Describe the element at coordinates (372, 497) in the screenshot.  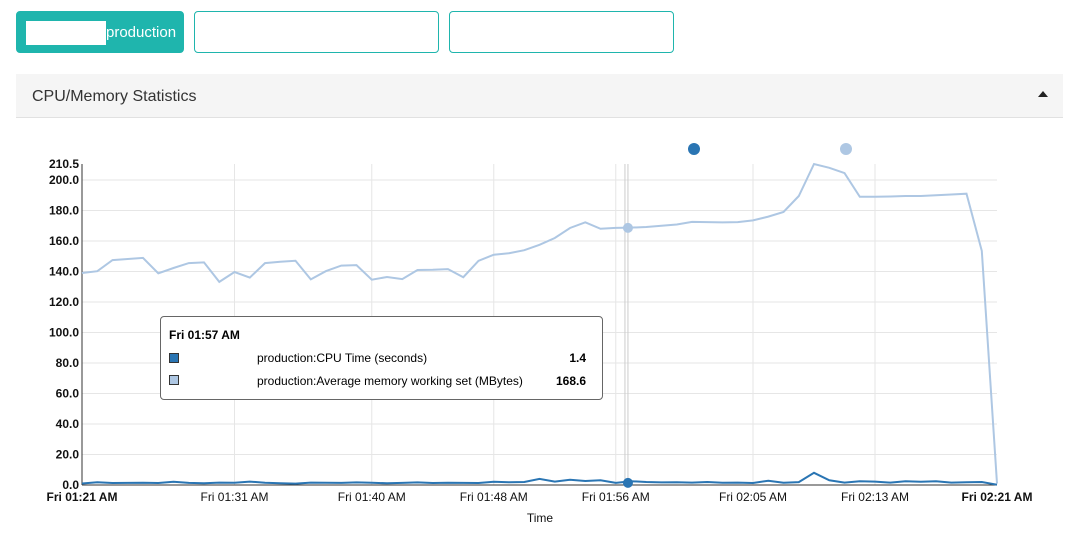
I see `x-tick-label: Fri 01:40 AM` at that location.